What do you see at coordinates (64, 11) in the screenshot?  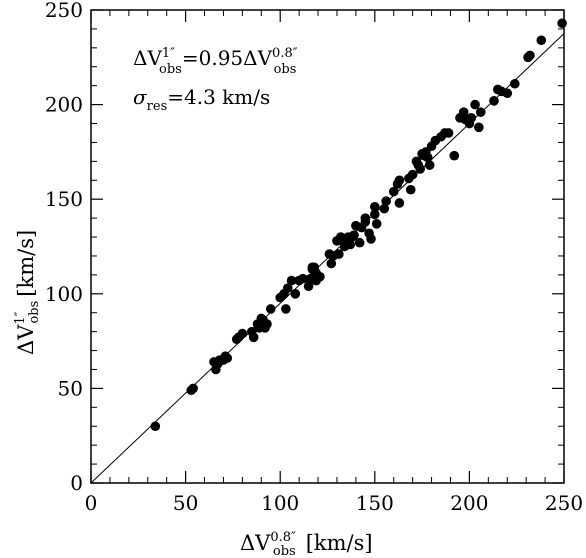 I see `y-tick-label: 250` at bounding box center [64, 11].